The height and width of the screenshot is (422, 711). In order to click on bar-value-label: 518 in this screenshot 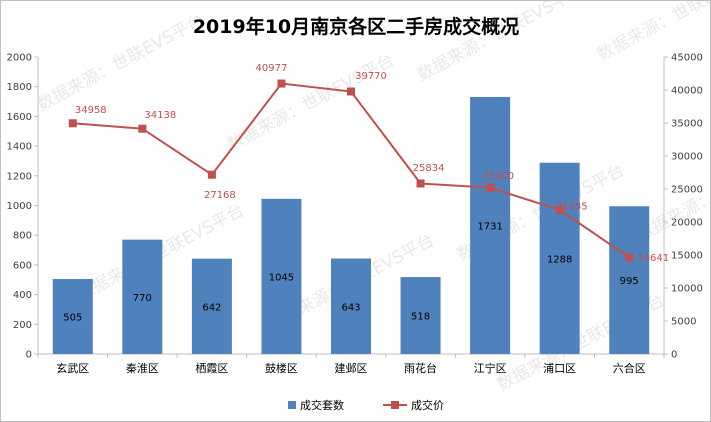, I will do `click(420, 317)`.